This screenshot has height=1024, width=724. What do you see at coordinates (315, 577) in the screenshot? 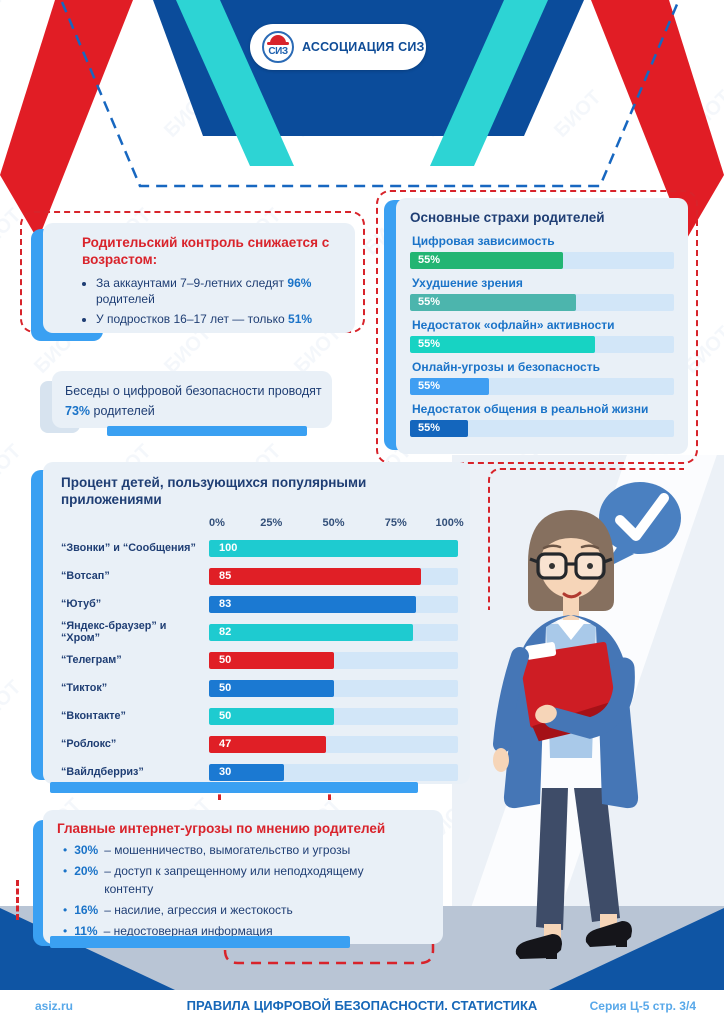
I see `app-bar: 85` at bounding box center [315, 577].